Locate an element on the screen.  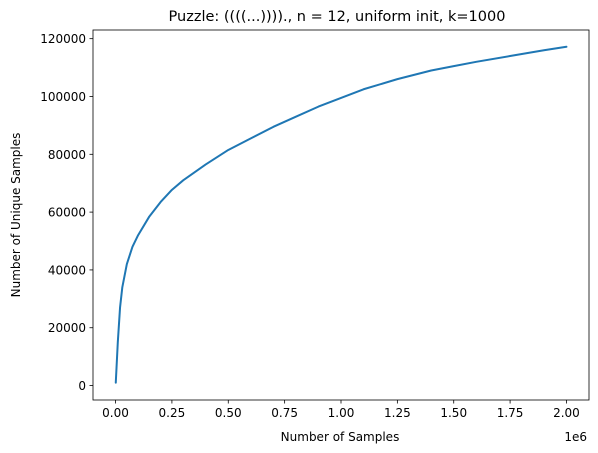
x-tick-label: 1.00 is located at coordinates (341, 413).